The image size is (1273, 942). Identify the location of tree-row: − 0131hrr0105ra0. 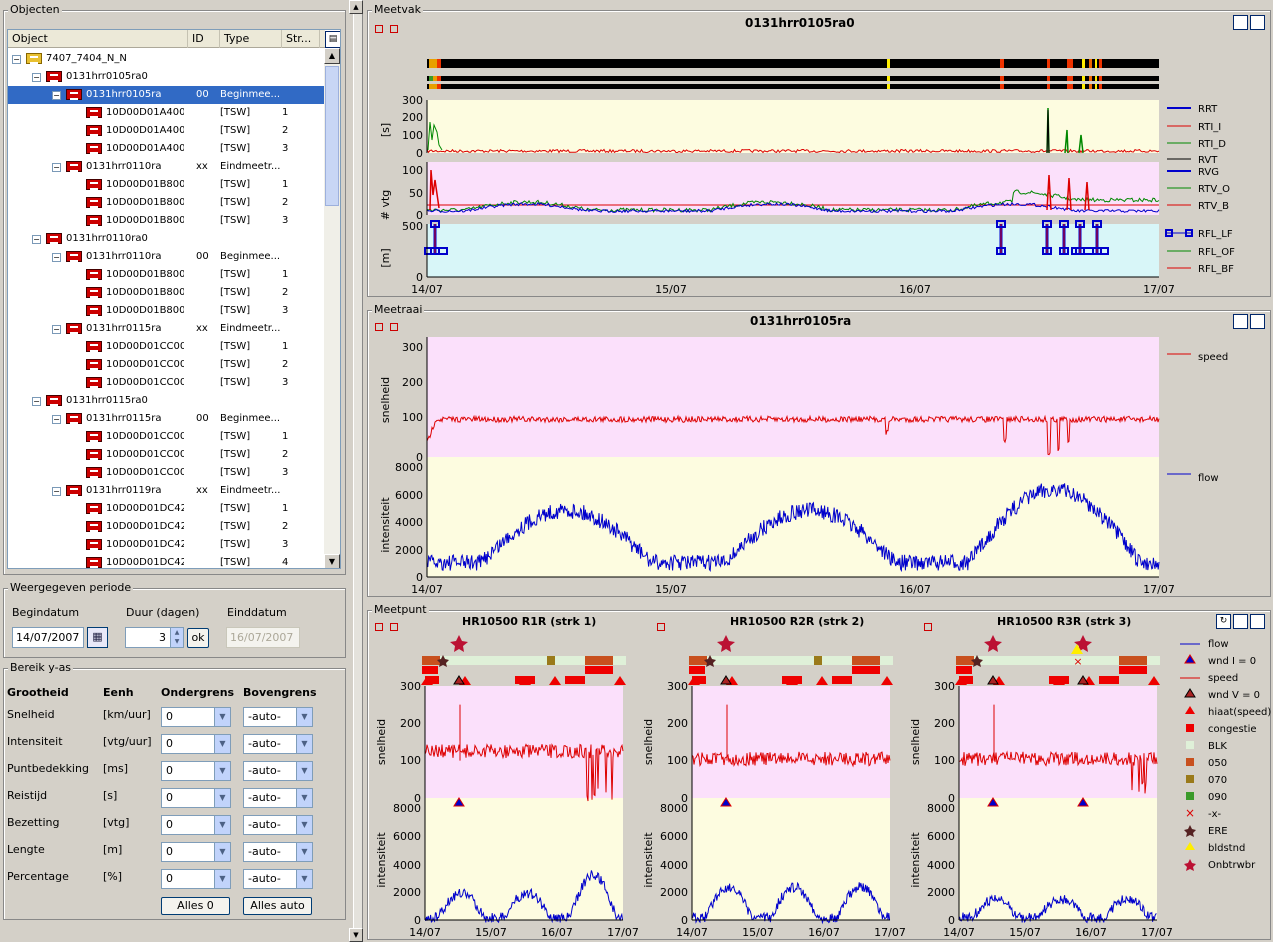
(166, 77).